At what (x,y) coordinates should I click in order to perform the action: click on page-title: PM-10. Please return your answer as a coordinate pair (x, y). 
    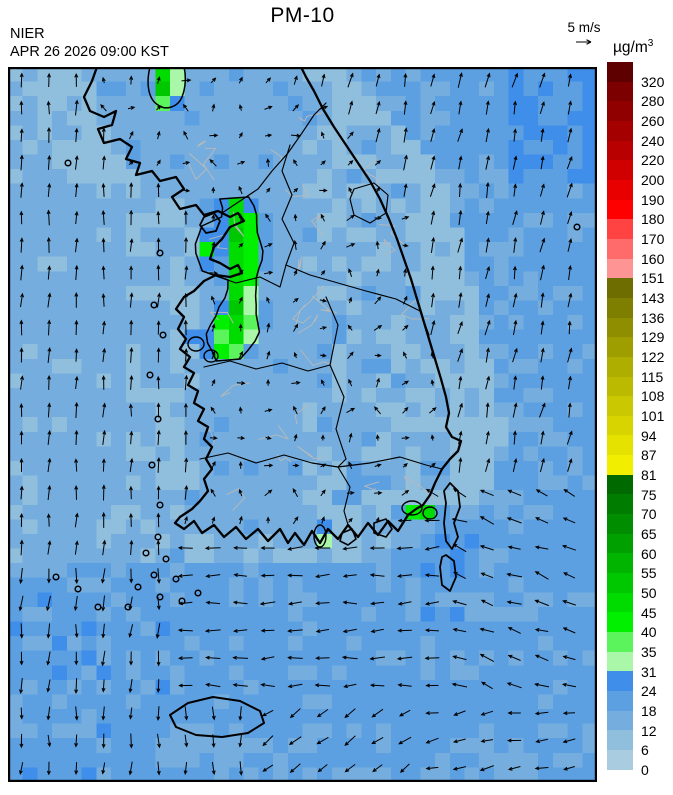
    Looking at the image, I should click on (302, 15).